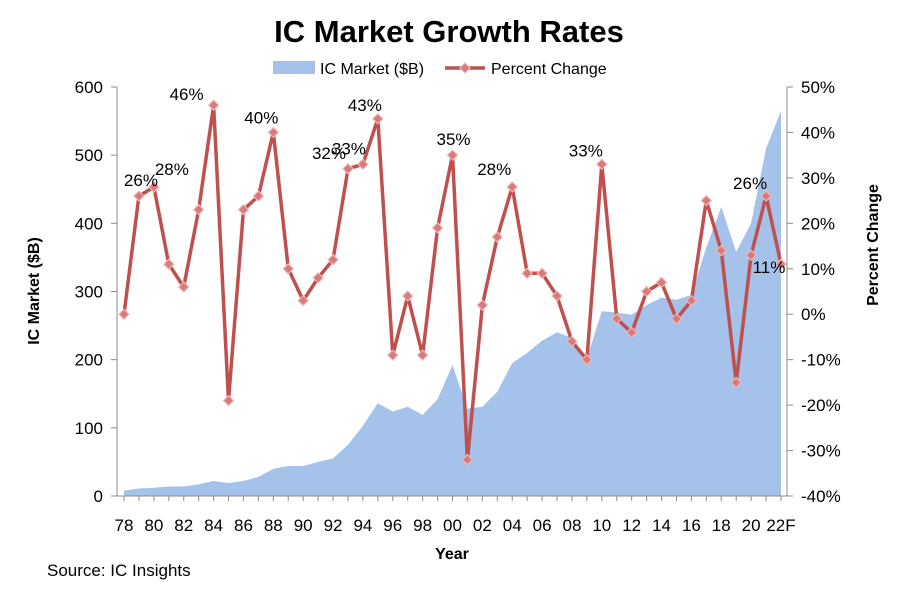 This screenshot has height=596, width=898. Describe the element at coordinates (571, 525) in the screenshot. I see `x-axis-tick-label: 08` at that location.